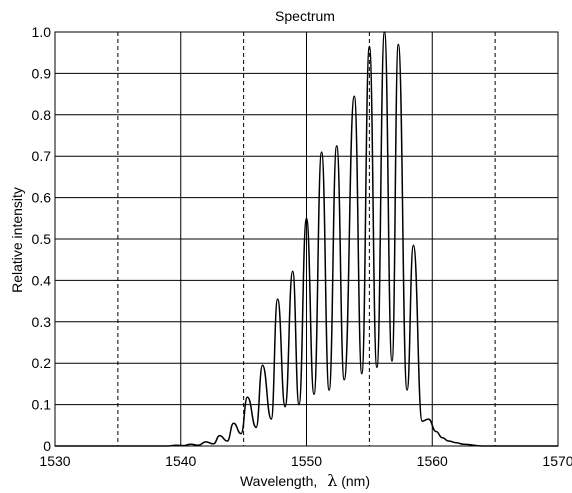 This screenshot has width=572, height=493. What do you see at coordinates (17, 240) in the screenshot?
I see `y-axis-title: Relative intensity` at bounding box center [17, 240].